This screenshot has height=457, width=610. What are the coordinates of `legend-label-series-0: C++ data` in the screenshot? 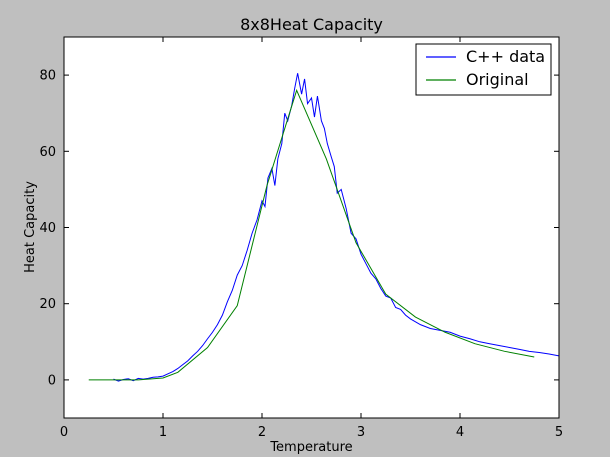 It's located at (505, 56).